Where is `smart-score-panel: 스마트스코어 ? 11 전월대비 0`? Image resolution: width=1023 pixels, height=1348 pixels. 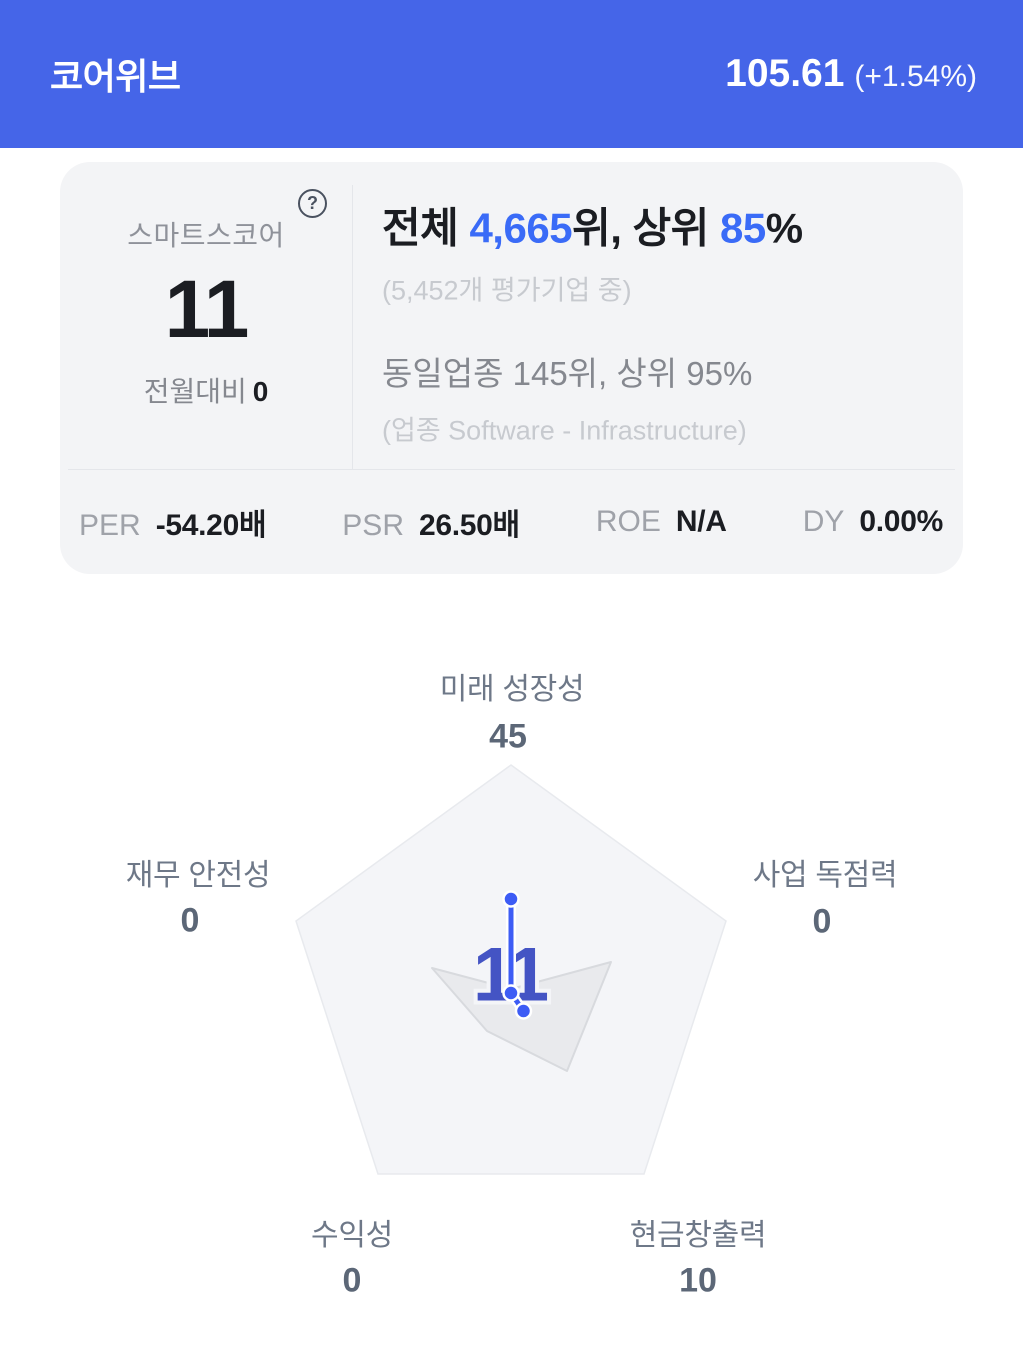 smart-score-panel: 스마트스코어 ? 11 전월대비 0 is located at coordinates (206, 315).